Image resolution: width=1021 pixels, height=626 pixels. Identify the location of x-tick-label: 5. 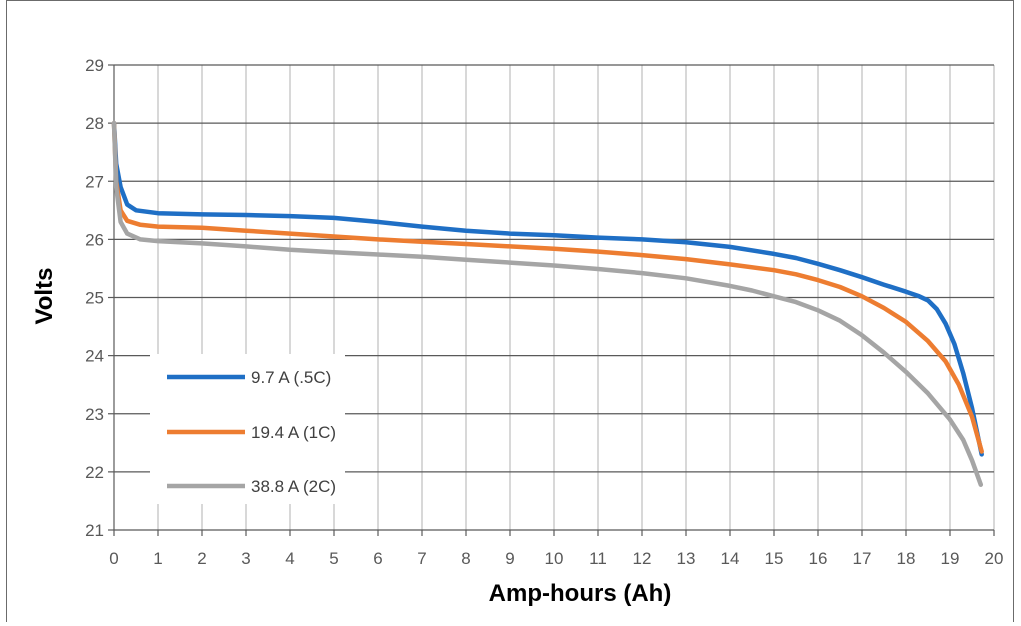
(333, 558).